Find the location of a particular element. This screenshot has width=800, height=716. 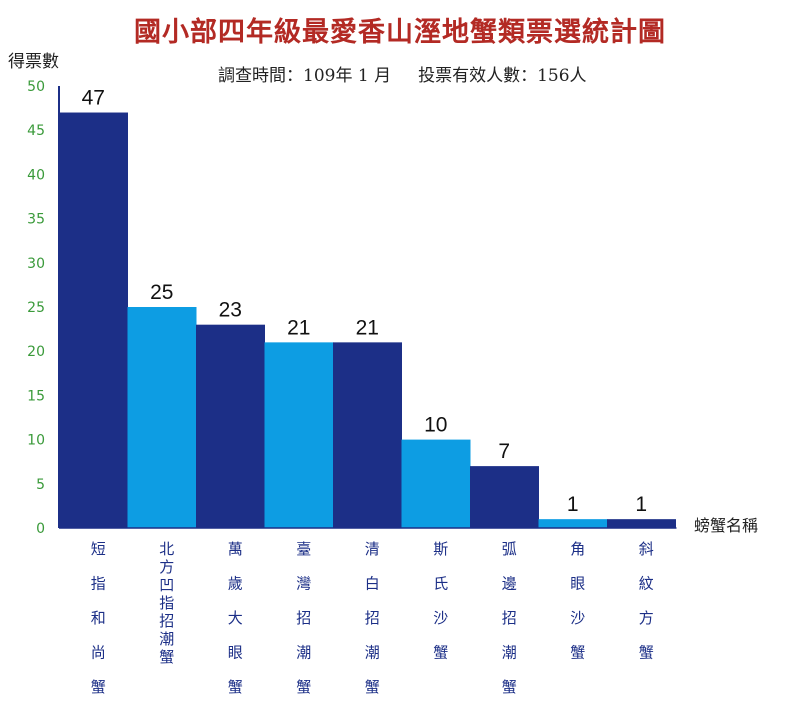

data-label: 47 is located at coordinates (93, 98).